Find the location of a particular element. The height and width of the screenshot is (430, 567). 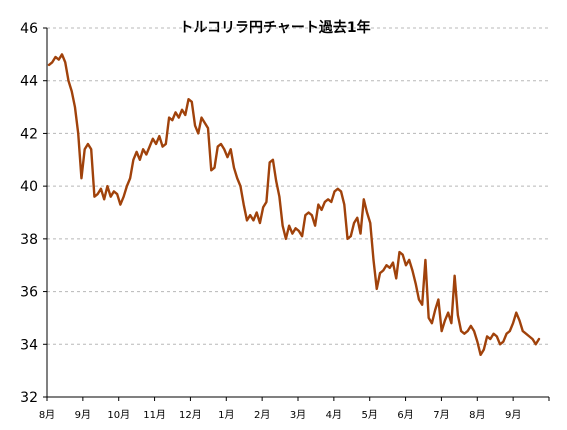

y-tick-label: 32 is located at coordinates (29, 398).